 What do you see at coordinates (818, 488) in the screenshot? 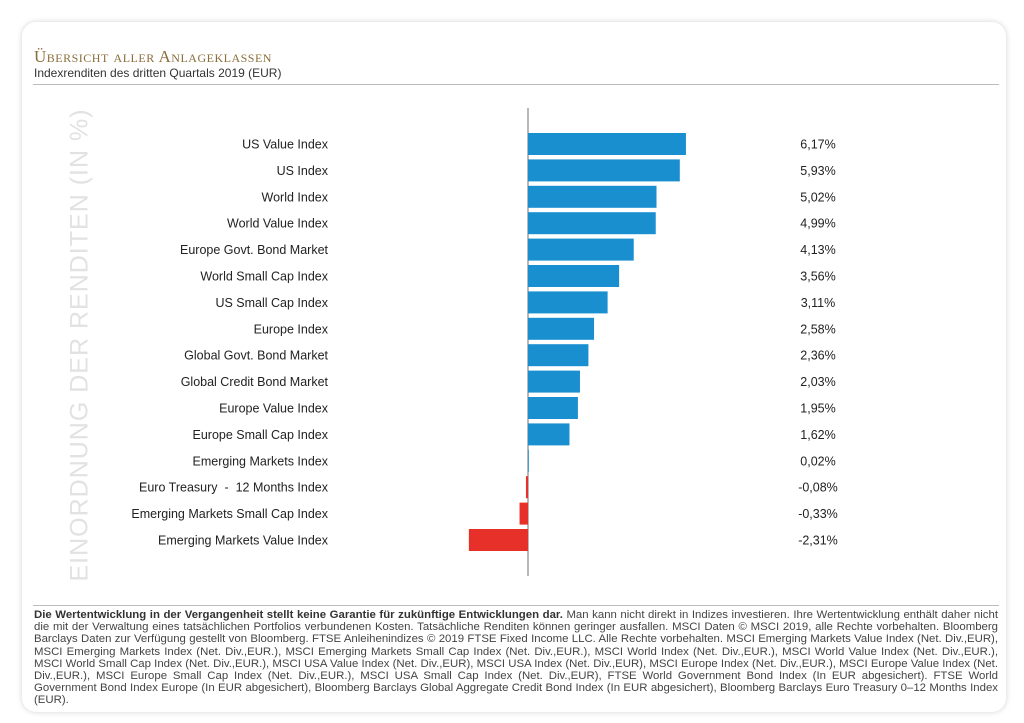
I see `value-label: -0,08%` at bounding box center [818, 488].